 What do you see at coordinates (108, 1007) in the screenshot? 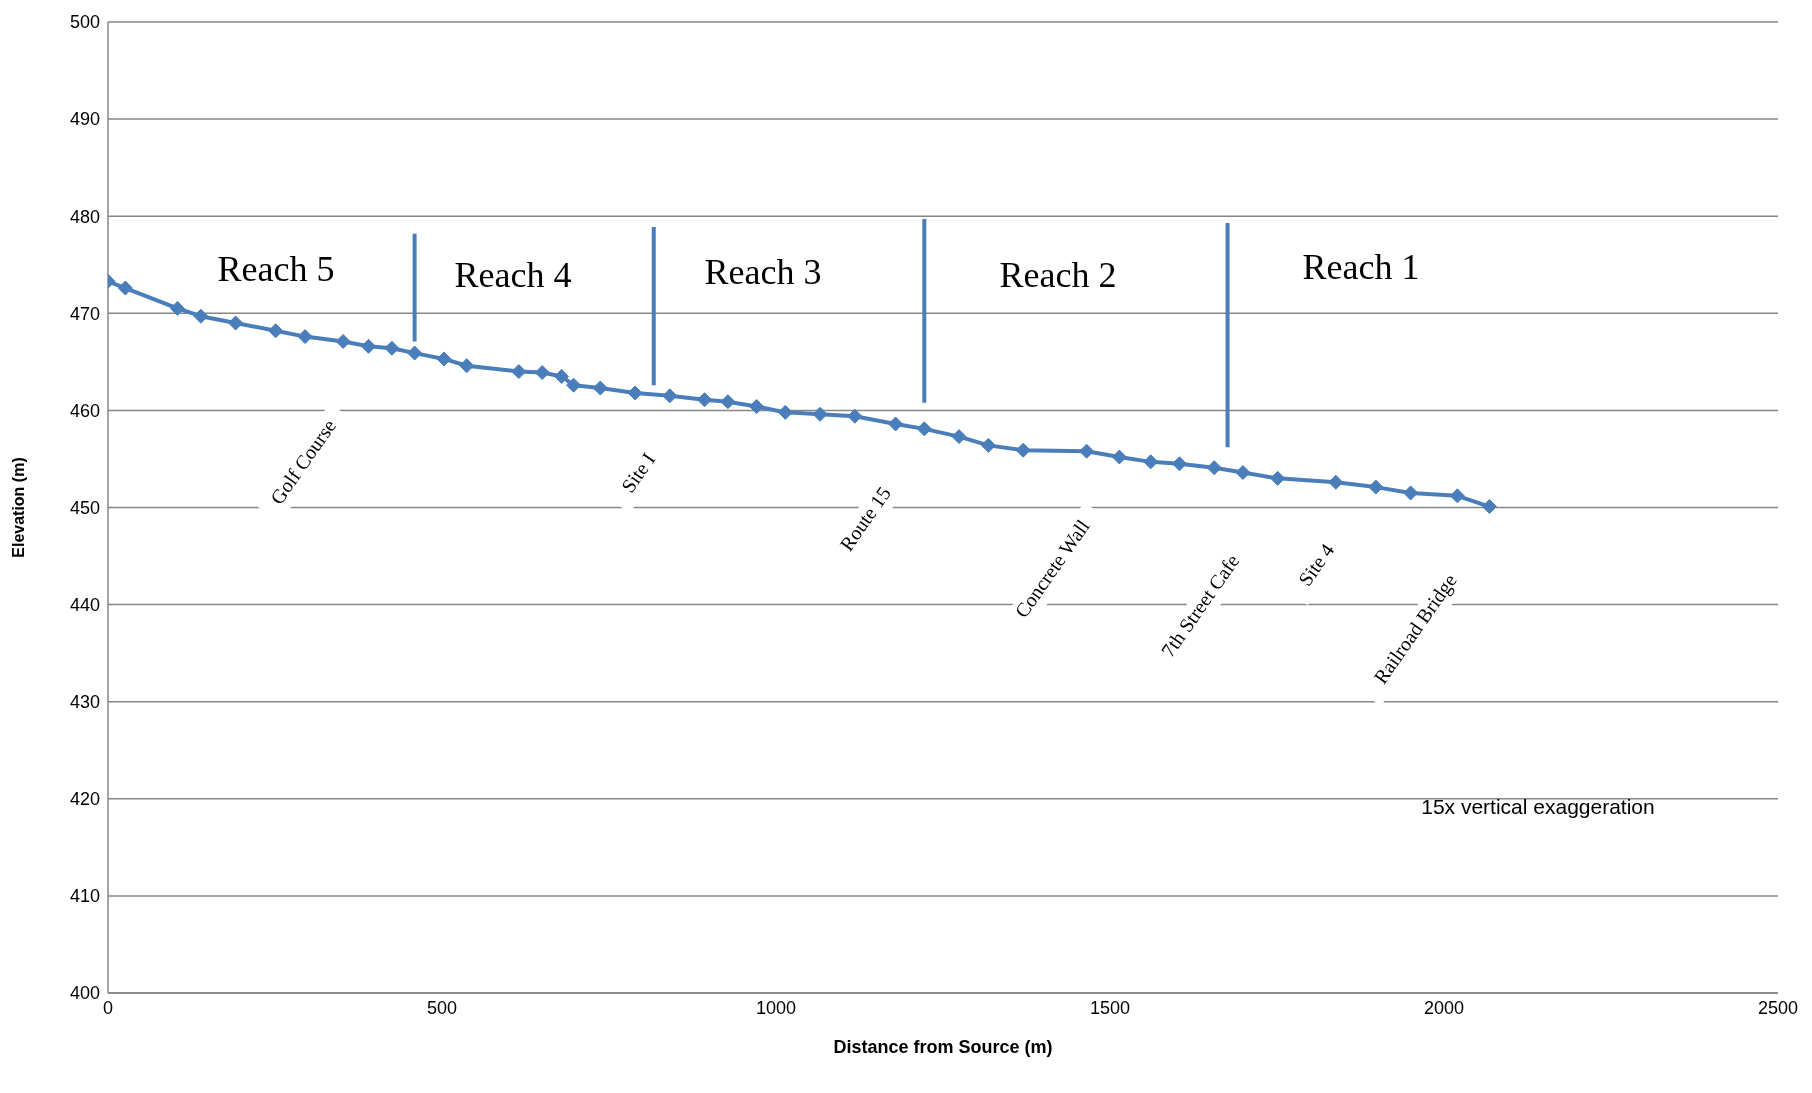
I see `x-tick-label: 0` at bounding box center [108, 1007].